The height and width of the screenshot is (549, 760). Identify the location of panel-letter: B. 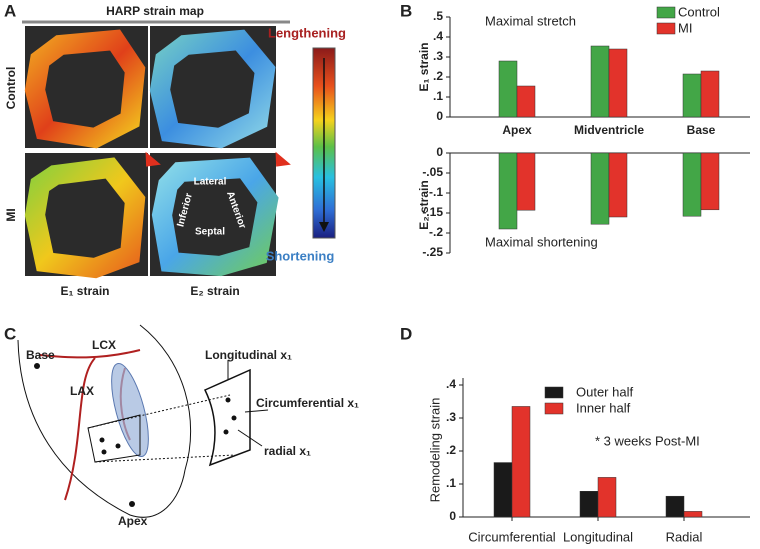
(406, 10).